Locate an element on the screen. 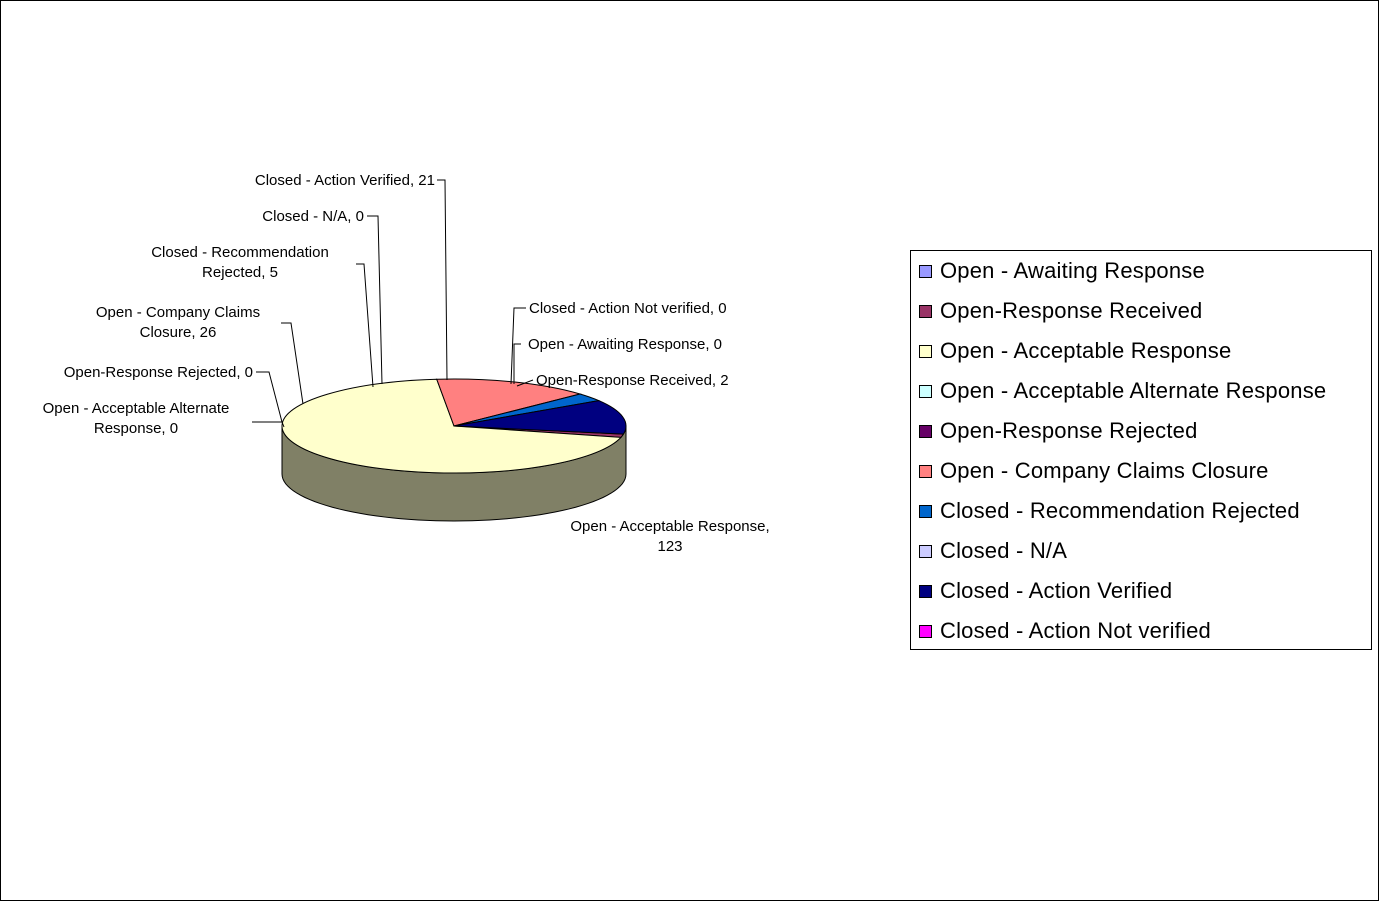 This screenshot has width=1379, height=902. data-label-5: Open - Company Claims Closure, 26 is located at coordinates (178, 322).